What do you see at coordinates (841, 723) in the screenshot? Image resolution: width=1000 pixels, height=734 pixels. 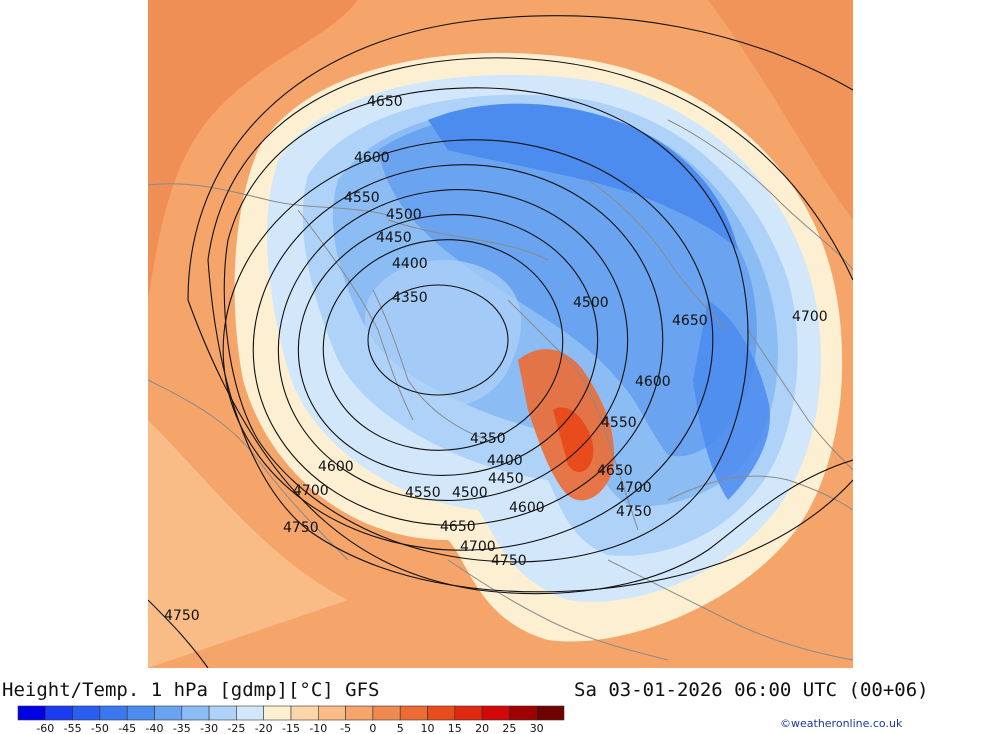 I see `credit-text: ©weatheronline.co.uk` at bounding box center [841, 723].